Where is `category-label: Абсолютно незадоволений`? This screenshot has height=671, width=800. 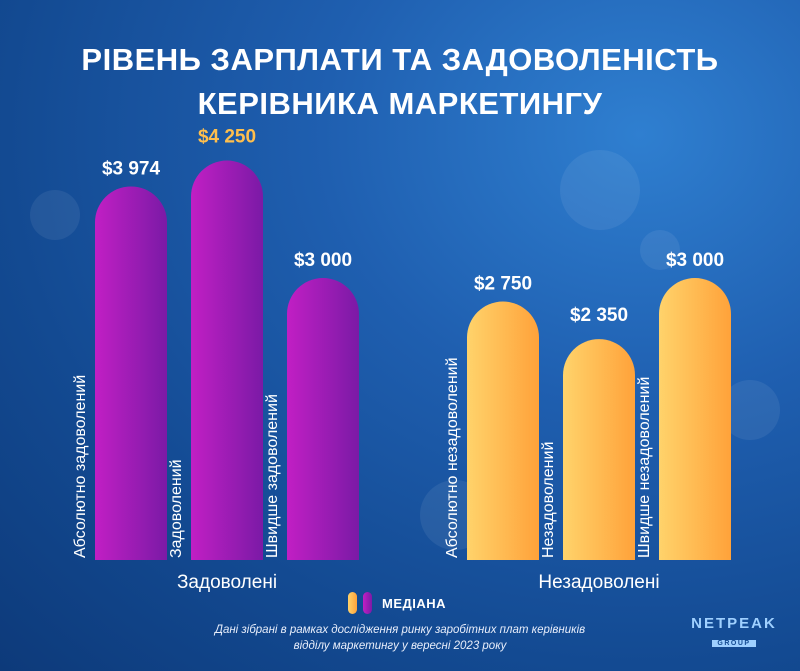 category-label: Абсолютно незадоволений is located at coordinates (452, 457).